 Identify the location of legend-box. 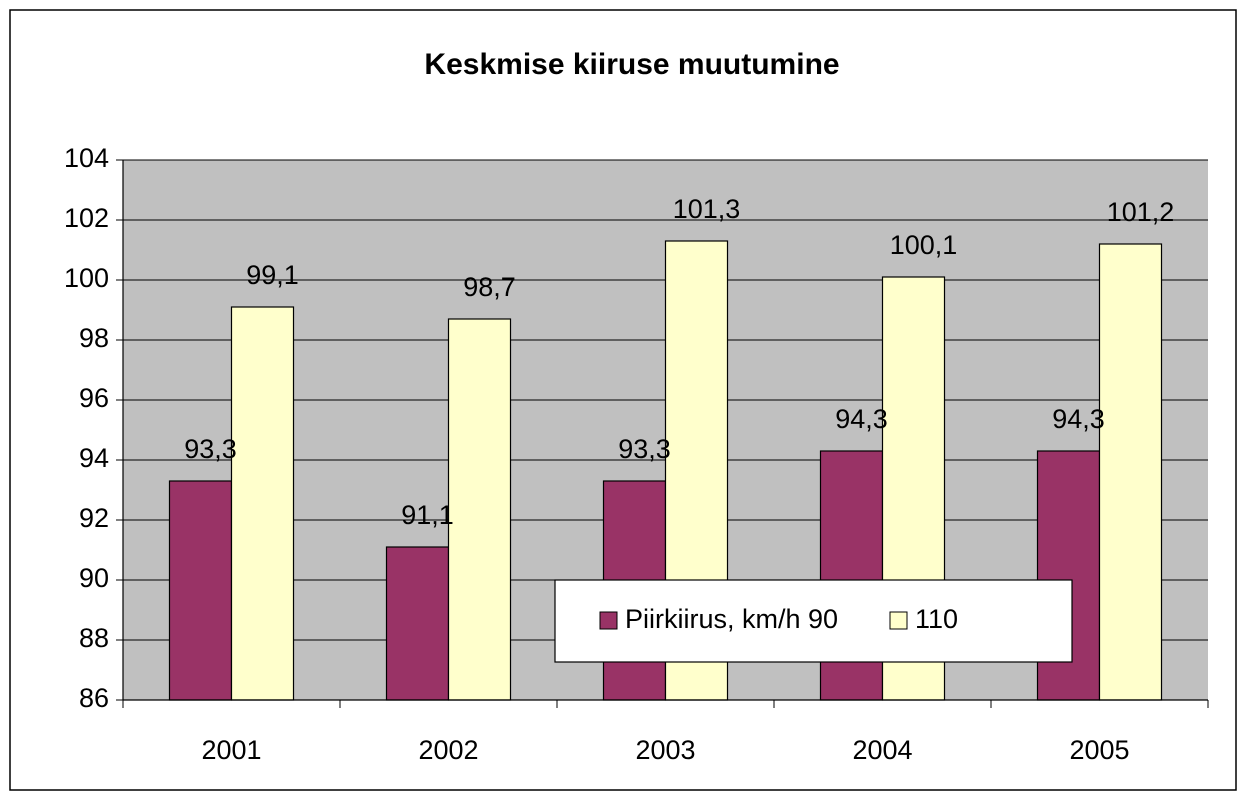
(813, 621).